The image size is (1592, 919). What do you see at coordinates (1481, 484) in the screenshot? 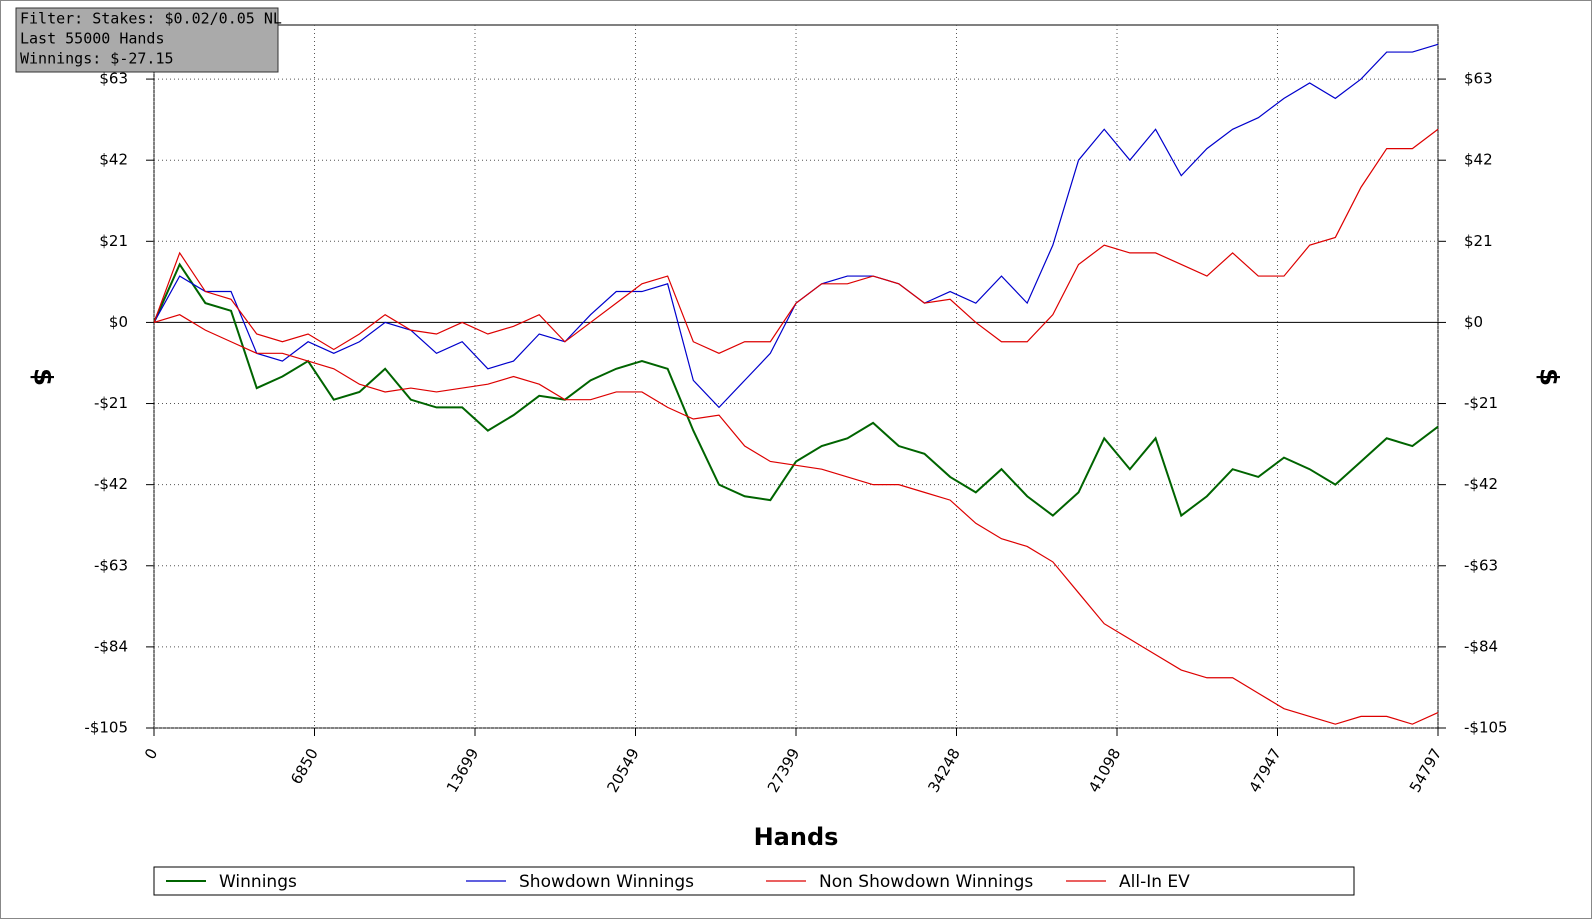
I see `y2-tick-label: -$42` at bounding box center [1481, 484].